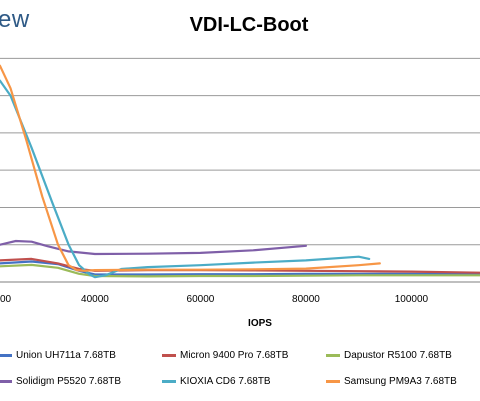 The height and width of the screenshot is (401, 480). I want to click on legend-item: Samsung PM9A3 7.68TB, so click(391, 381).